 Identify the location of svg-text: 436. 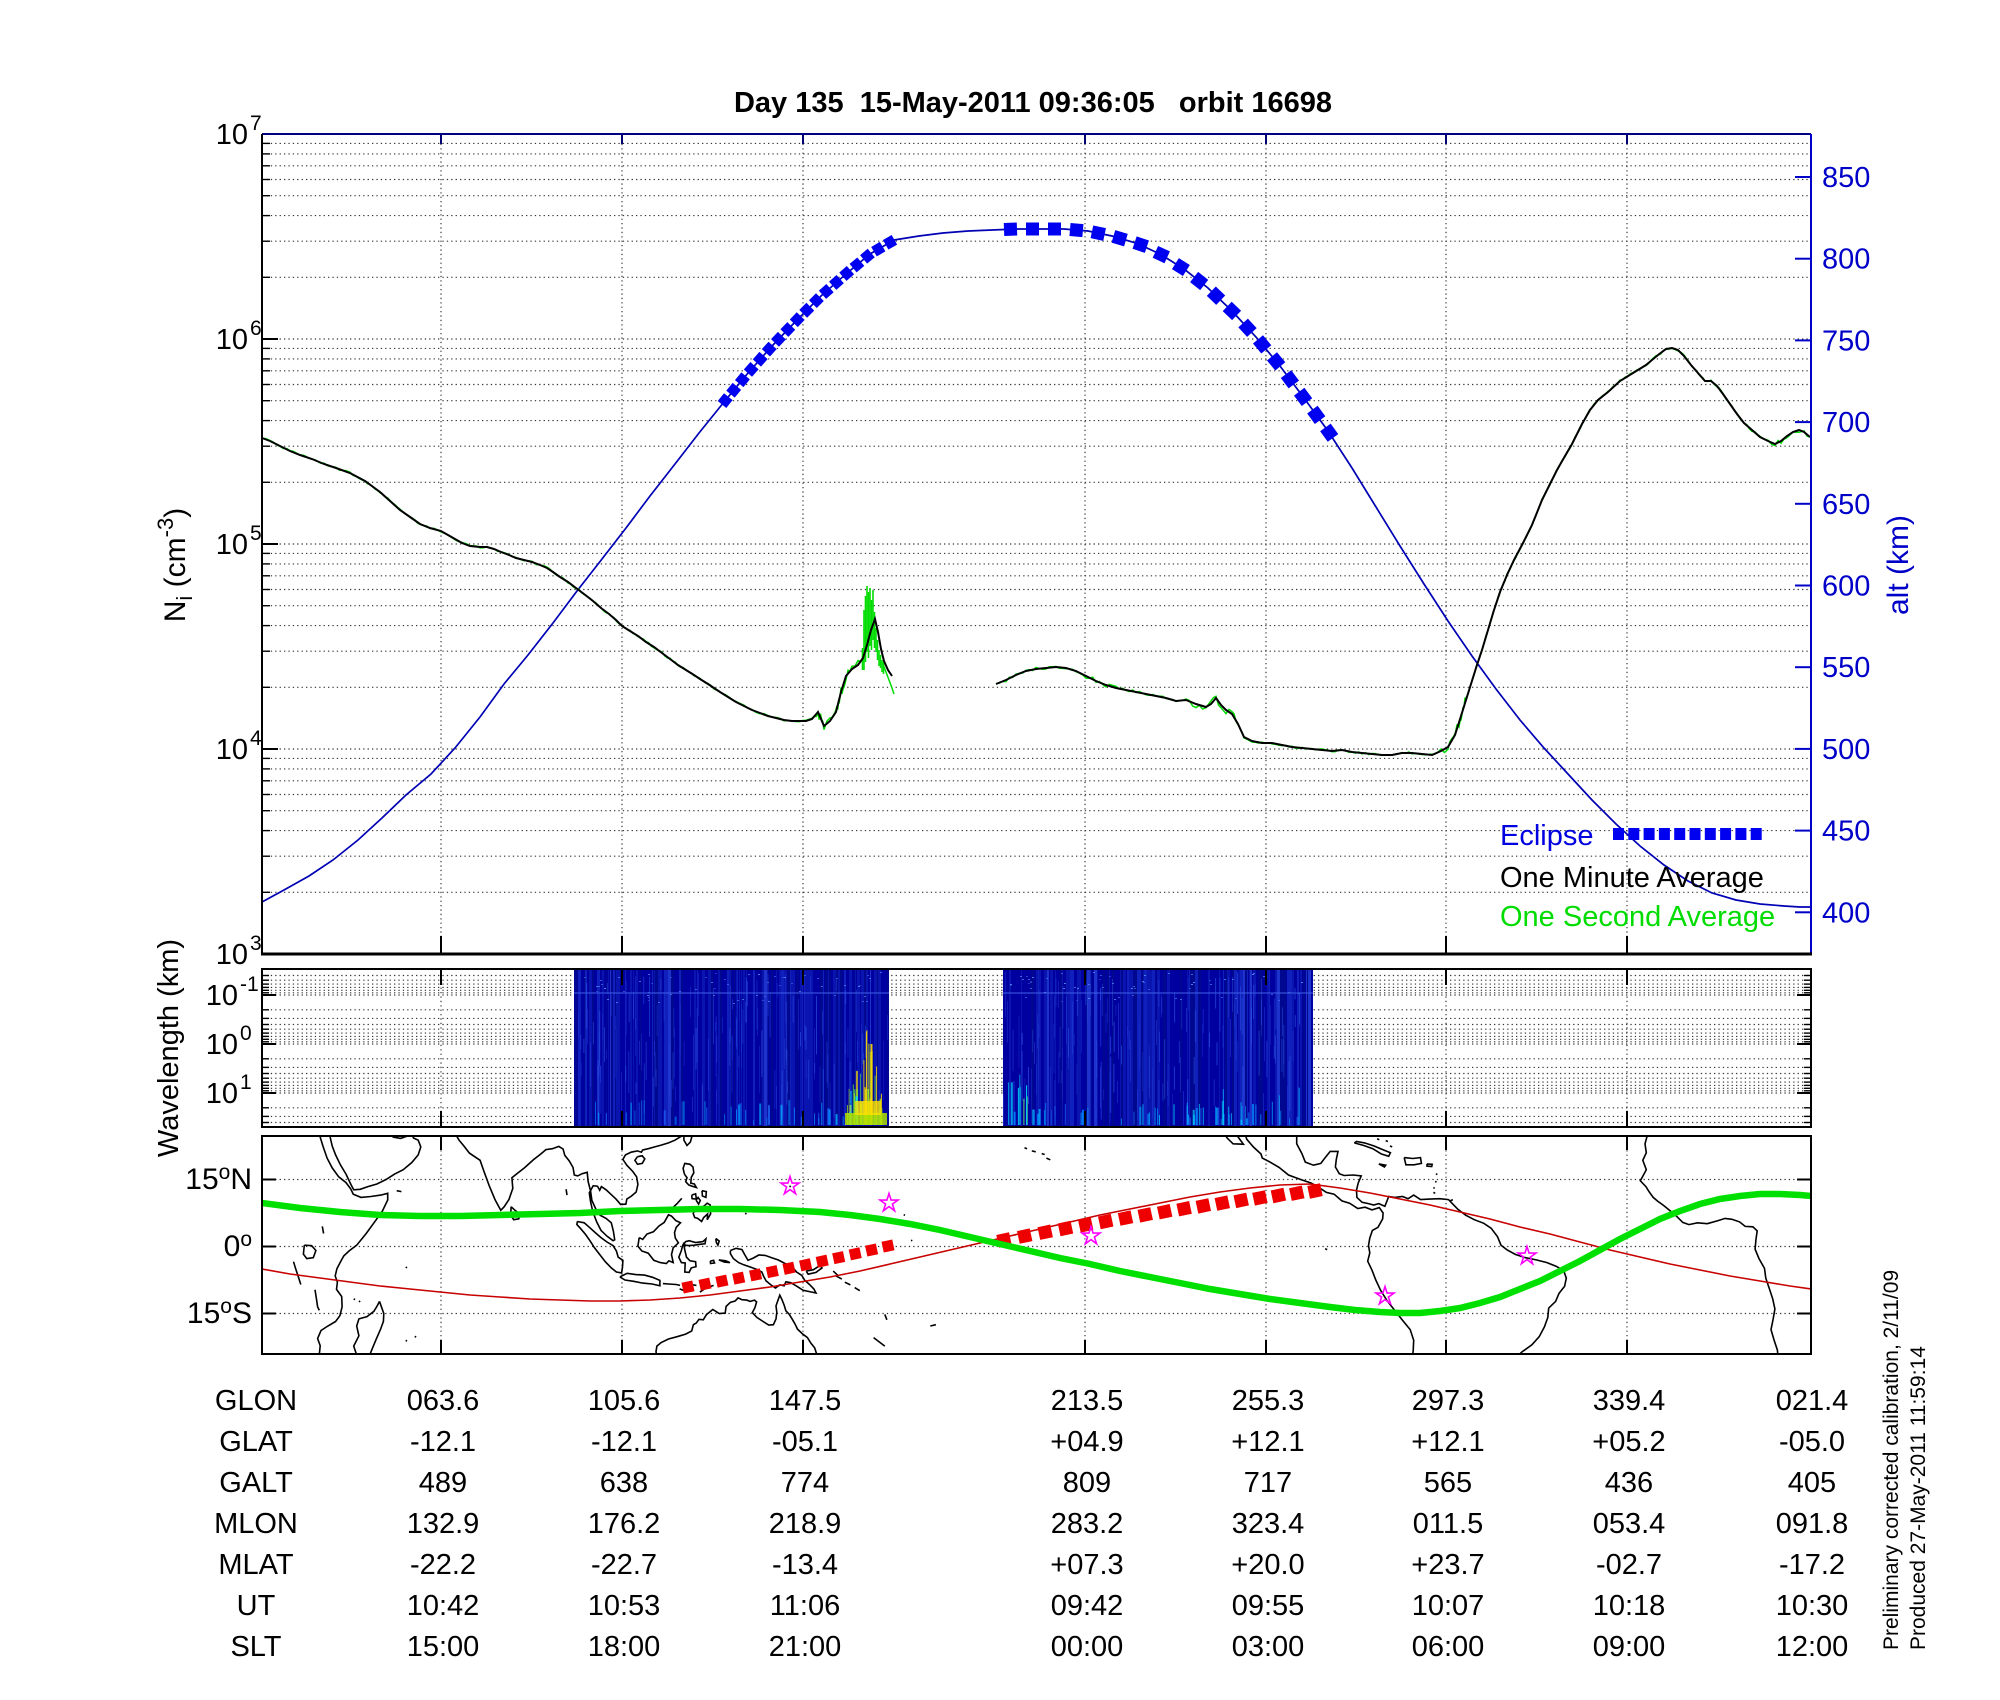
(1629, 1483).